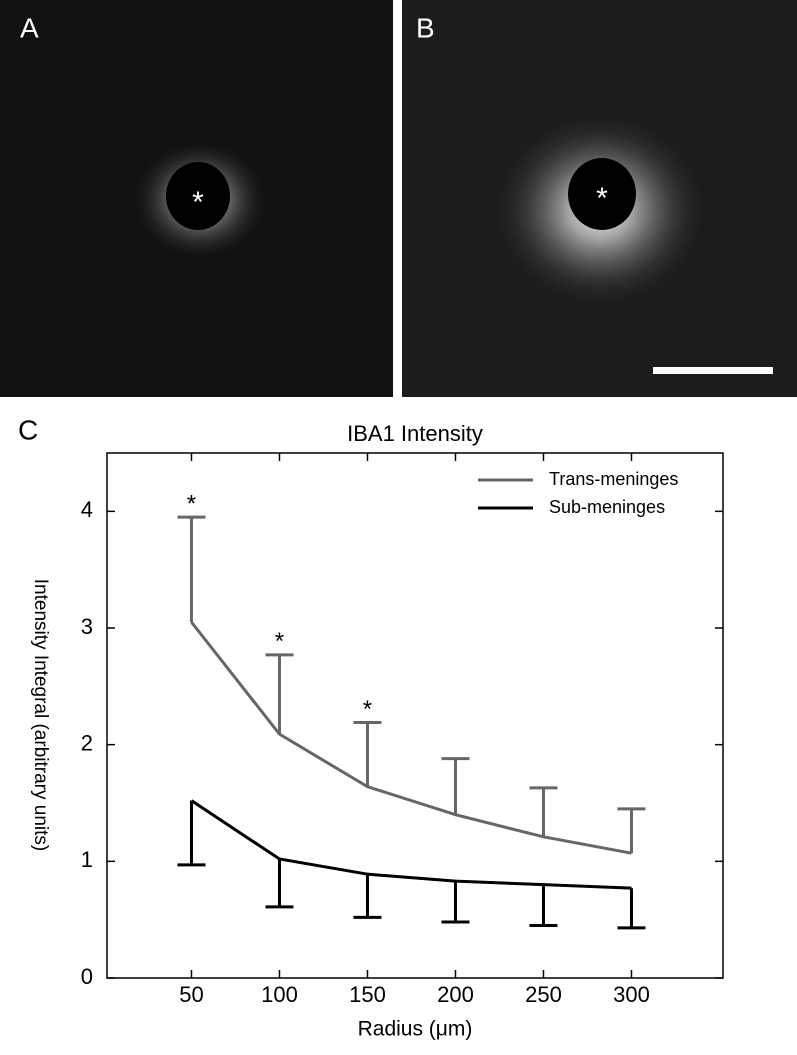  What do you see at coordinates (367, 994) in the screenshot?
I see `x-tick-label: 150` at bounding box center [367, 994].